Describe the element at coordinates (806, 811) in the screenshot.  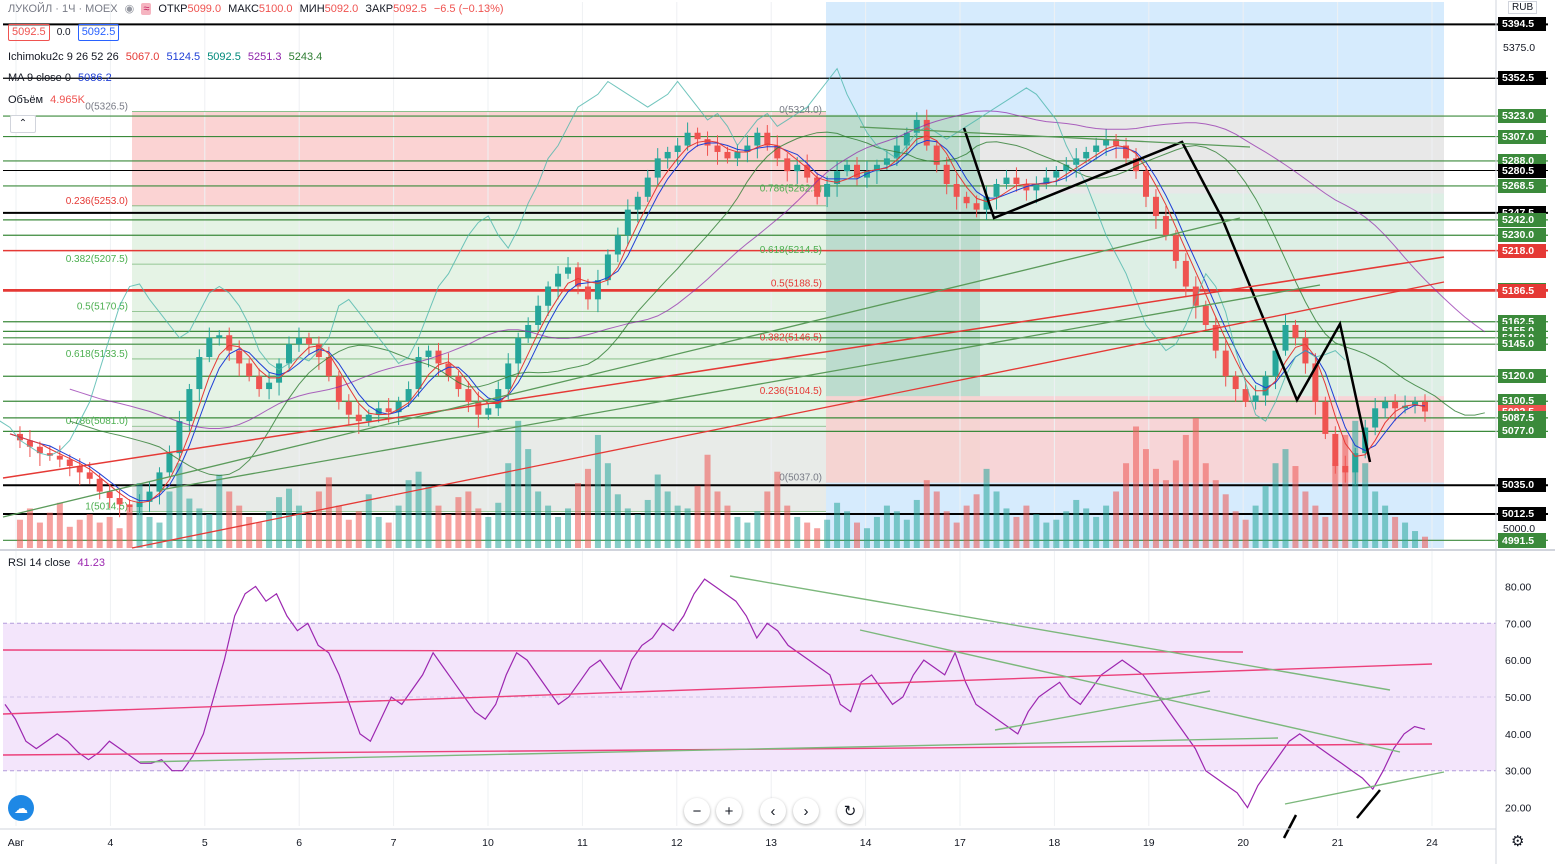
I see `scroll-right-button: ›` at that location.